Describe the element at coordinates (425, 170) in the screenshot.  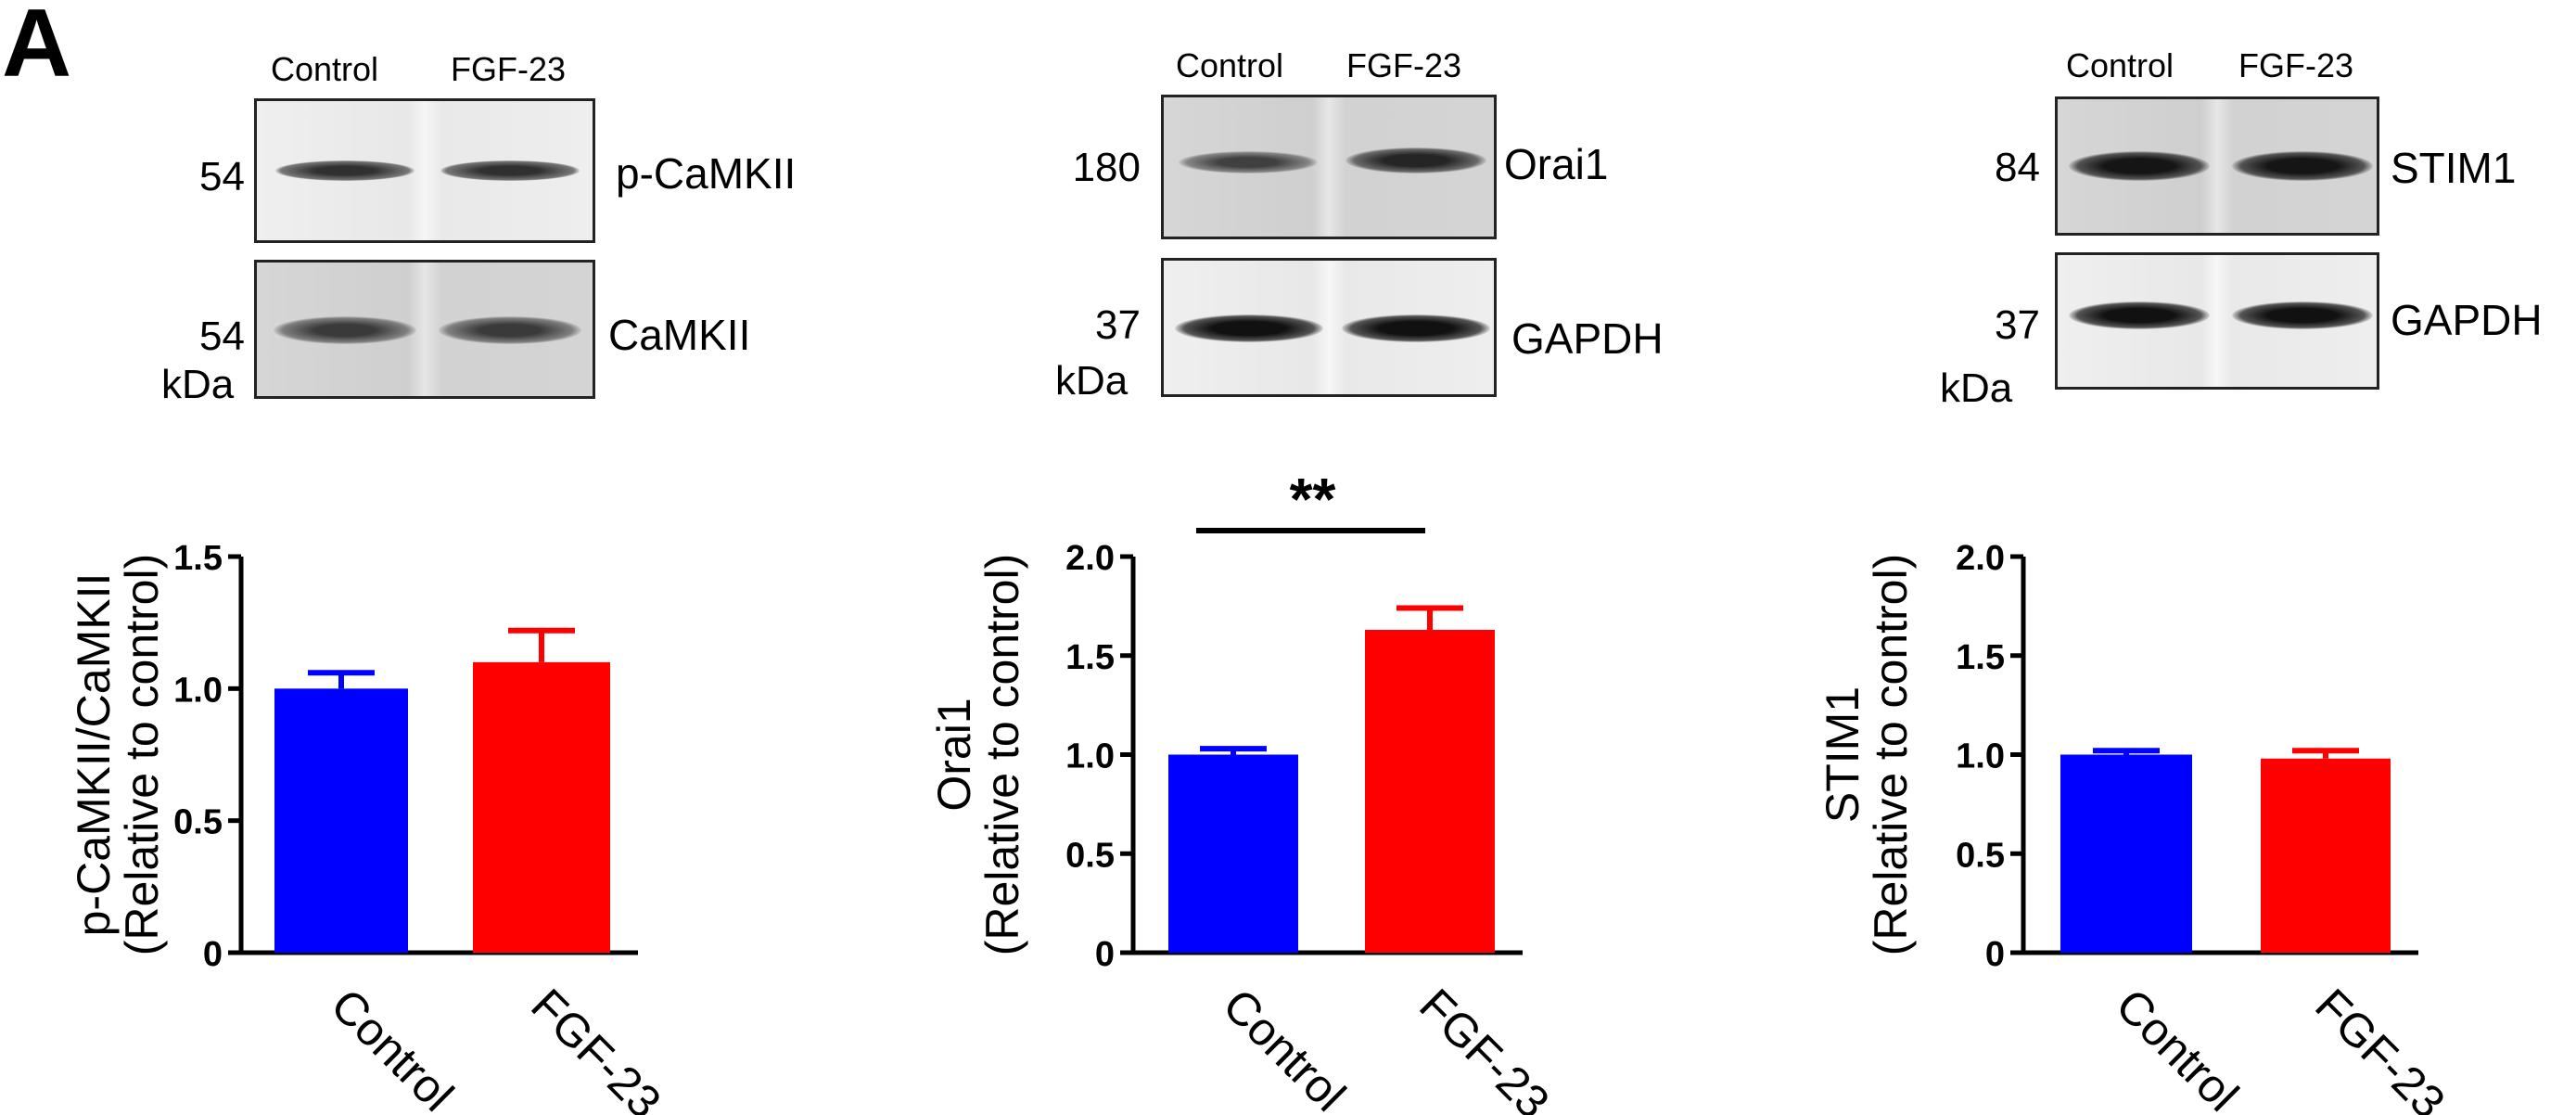
I see `blot-image-p-camkii` at that location.